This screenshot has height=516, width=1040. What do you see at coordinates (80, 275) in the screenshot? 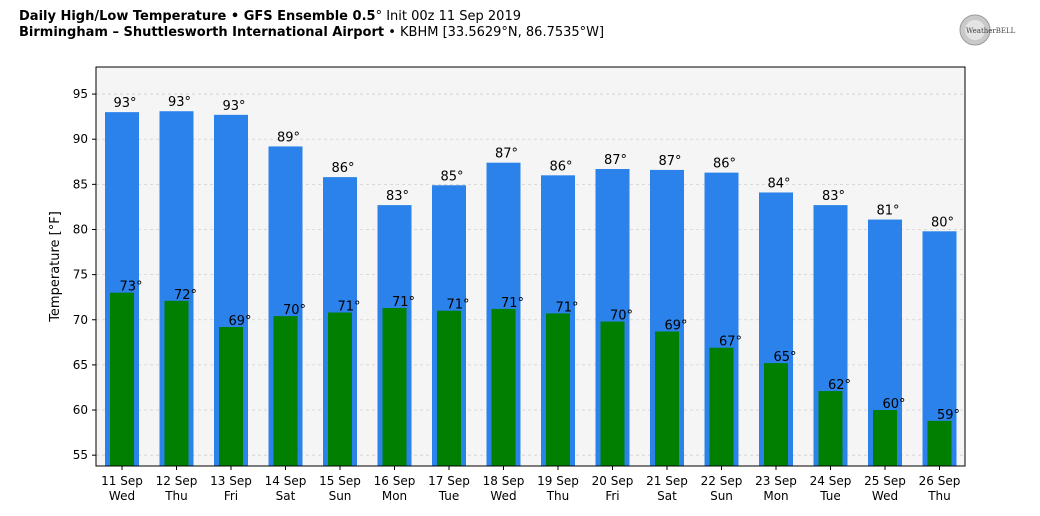
I see `y-tick-label: 75` at bounding box center [80, 275].